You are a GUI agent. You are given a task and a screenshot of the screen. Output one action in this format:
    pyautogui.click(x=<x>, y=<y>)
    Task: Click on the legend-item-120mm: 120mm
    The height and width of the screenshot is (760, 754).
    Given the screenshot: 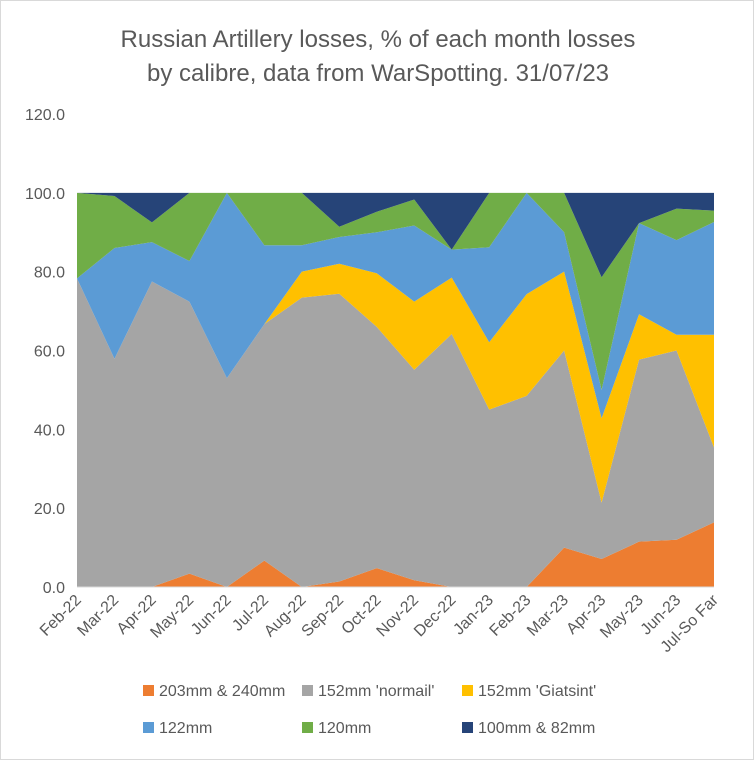 What is the action you would take?
    pyautogui.click(x=336, y=728)
    